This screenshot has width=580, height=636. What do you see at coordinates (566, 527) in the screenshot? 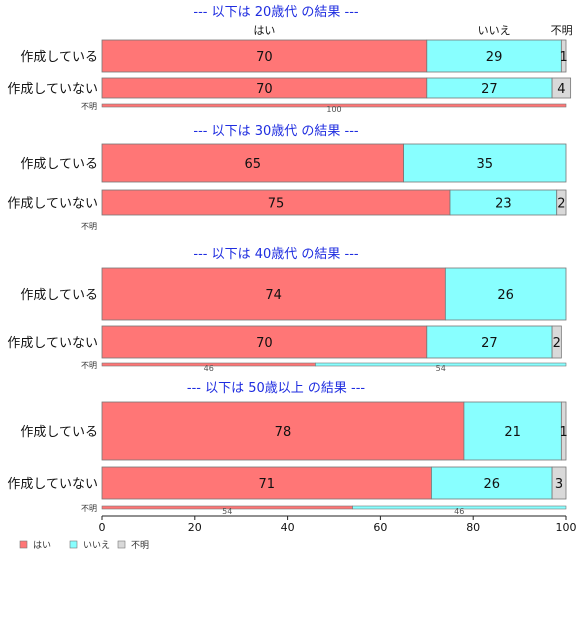
I see `x-tick-label: 100` at bounding box center [566, 527].